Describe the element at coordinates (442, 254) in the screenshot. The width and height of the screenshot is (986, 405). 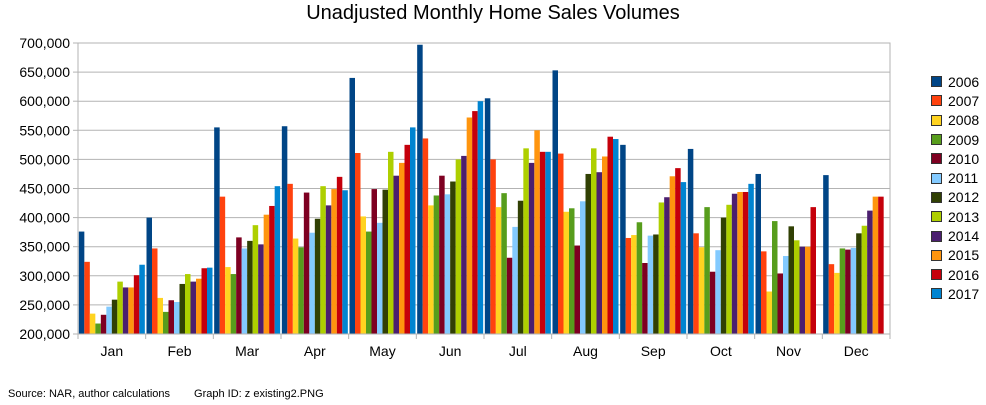
I see `bar-2010-jun` at that location.